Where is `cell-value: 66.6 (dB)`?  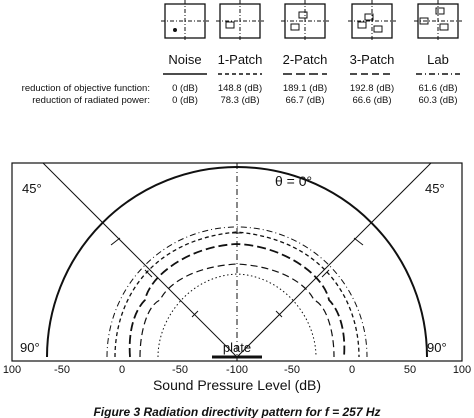 cell-value: 66.6 (dB) is located at coordinates (371, 100).